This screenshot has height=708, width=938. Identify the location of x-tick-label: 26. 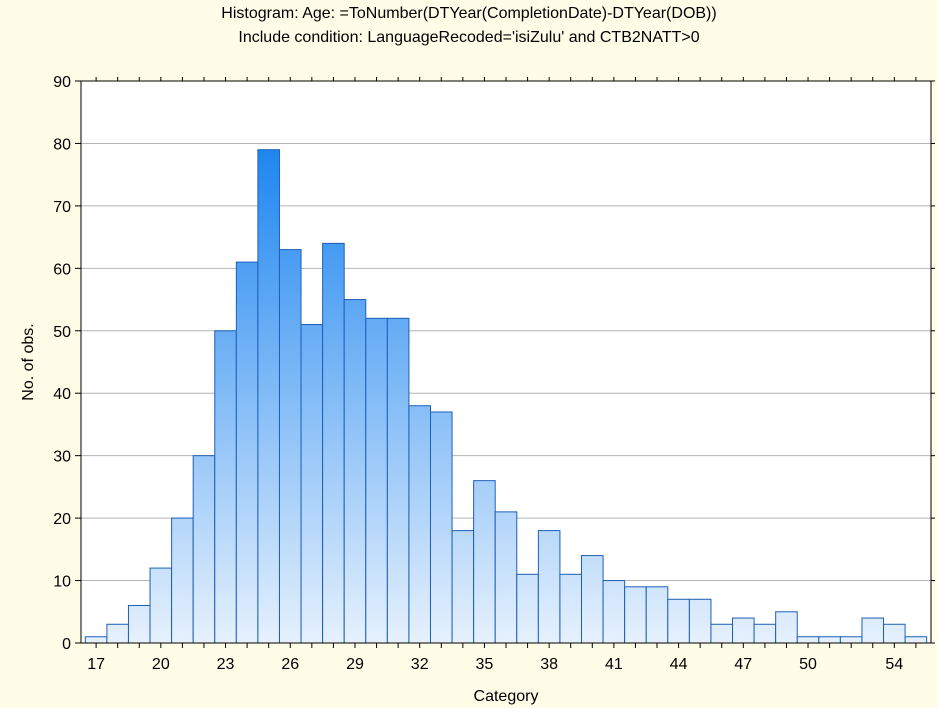
(290, 664).